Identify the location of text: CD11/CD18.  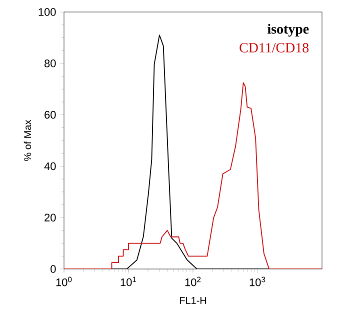
(274, 47).